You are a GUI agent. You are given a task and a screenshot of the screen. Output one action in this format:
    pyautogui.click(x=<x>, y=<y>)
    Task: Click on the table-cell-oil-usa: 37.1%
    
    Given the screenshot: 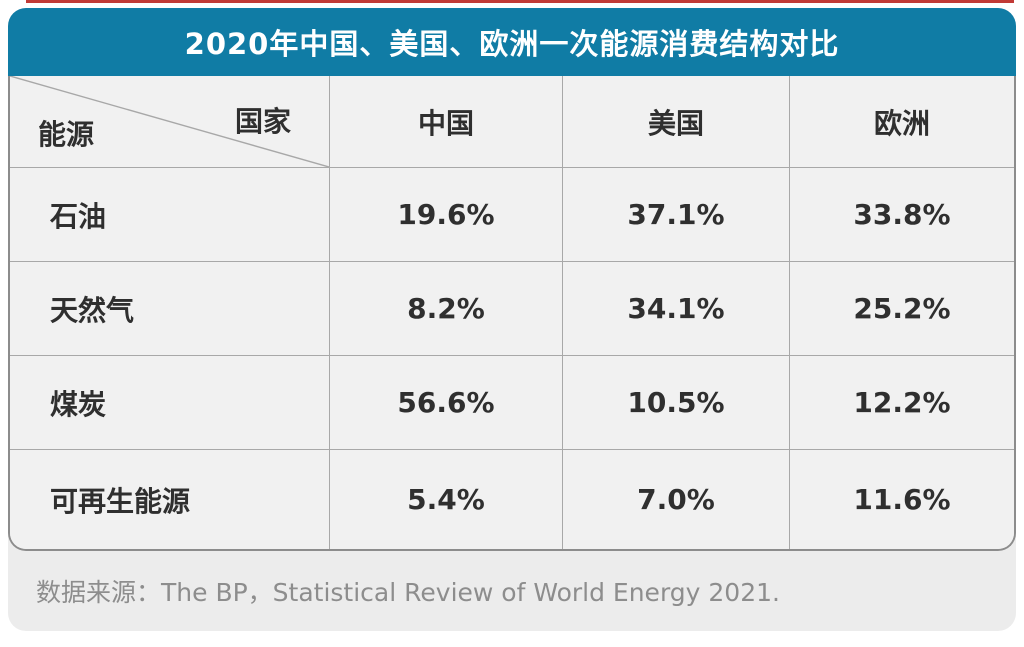 What is the action you would take?
    pyautogui.click(x=676, y=215)
    